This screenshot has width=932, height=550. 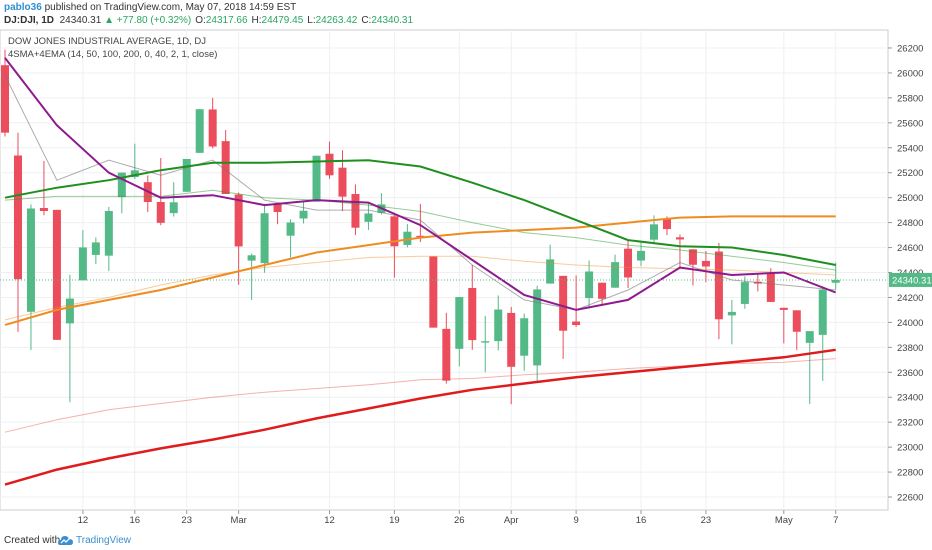 What do you see at coordinates (29, 20) in the screenshot?
I see `symbol: DJ:DJI, 1D` at bounding box center [29, 20].